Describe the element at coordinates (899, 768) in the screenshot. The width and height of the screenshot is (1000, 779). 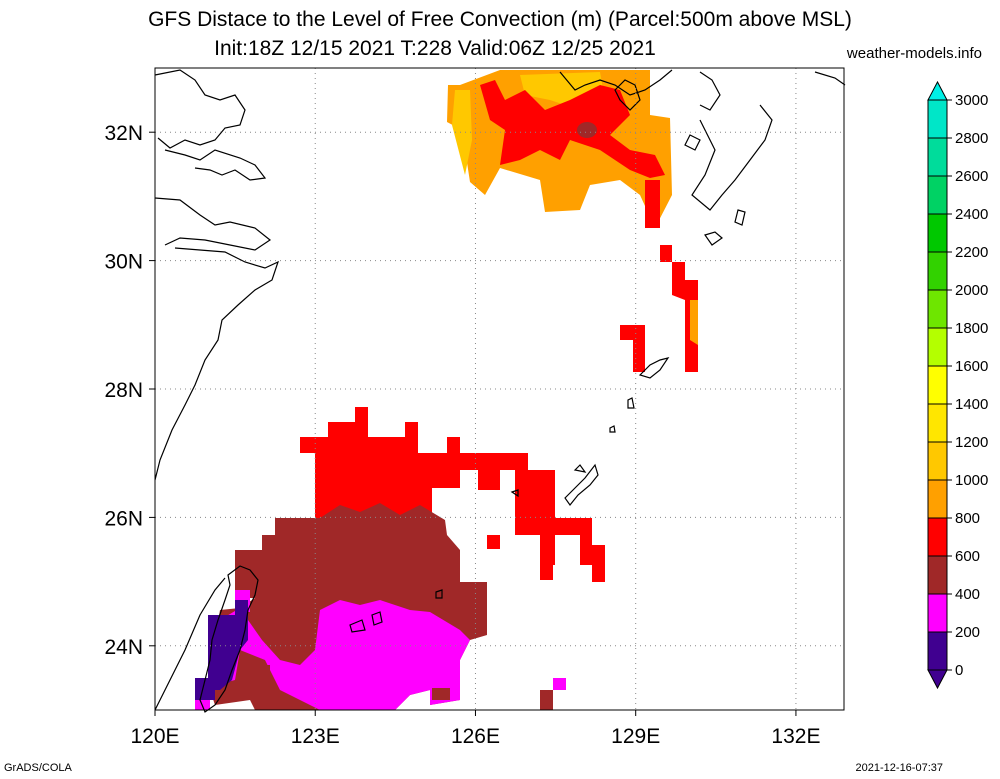
I see `footer-right: 2021-12-16-07:37` at that location.